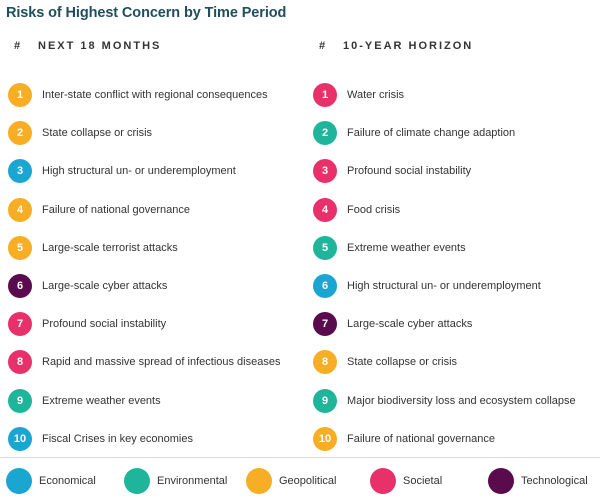  Describe the element at coordinates (374, 209) in the screenshot. I see `risk-label: Food crisis` at that location.